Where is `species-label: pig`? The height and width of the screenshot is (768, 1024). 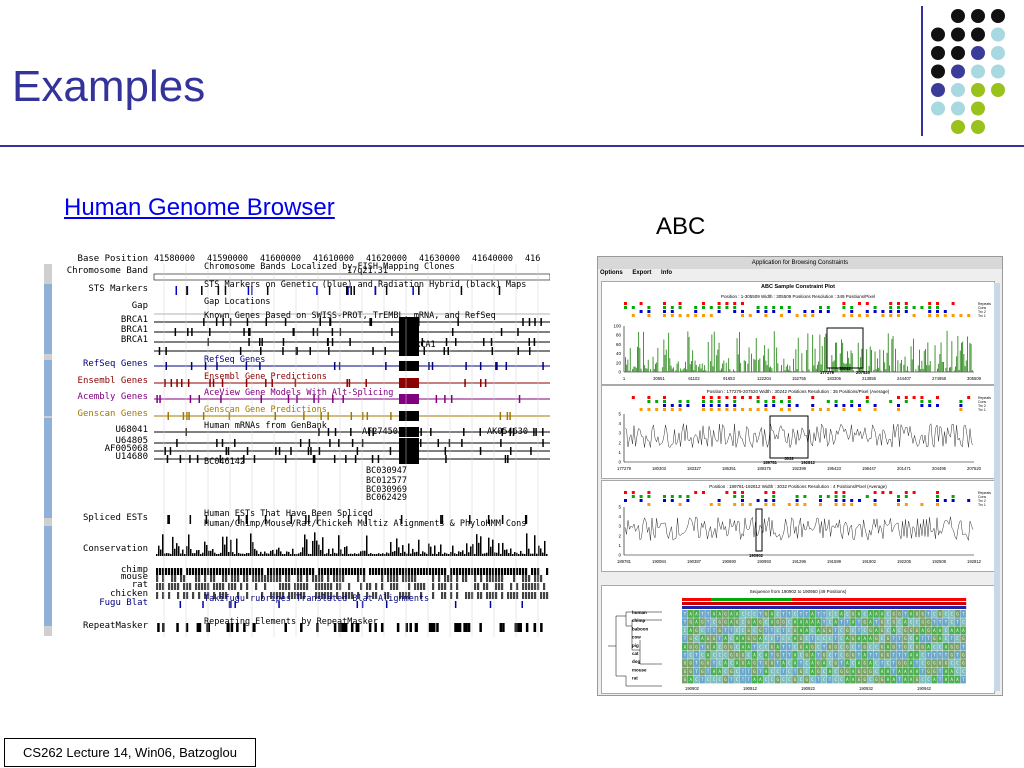 species-label: pig is located at coordinates (635, 645).